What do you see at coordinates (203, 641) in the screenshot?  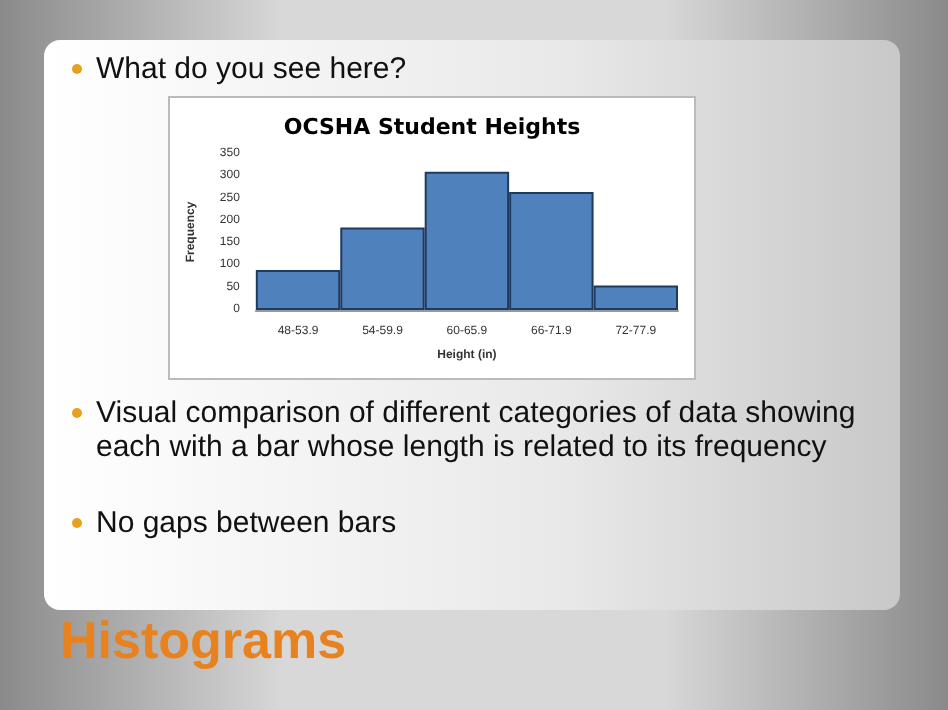 I see `text: Histograms` at bounding box center [203, 641].